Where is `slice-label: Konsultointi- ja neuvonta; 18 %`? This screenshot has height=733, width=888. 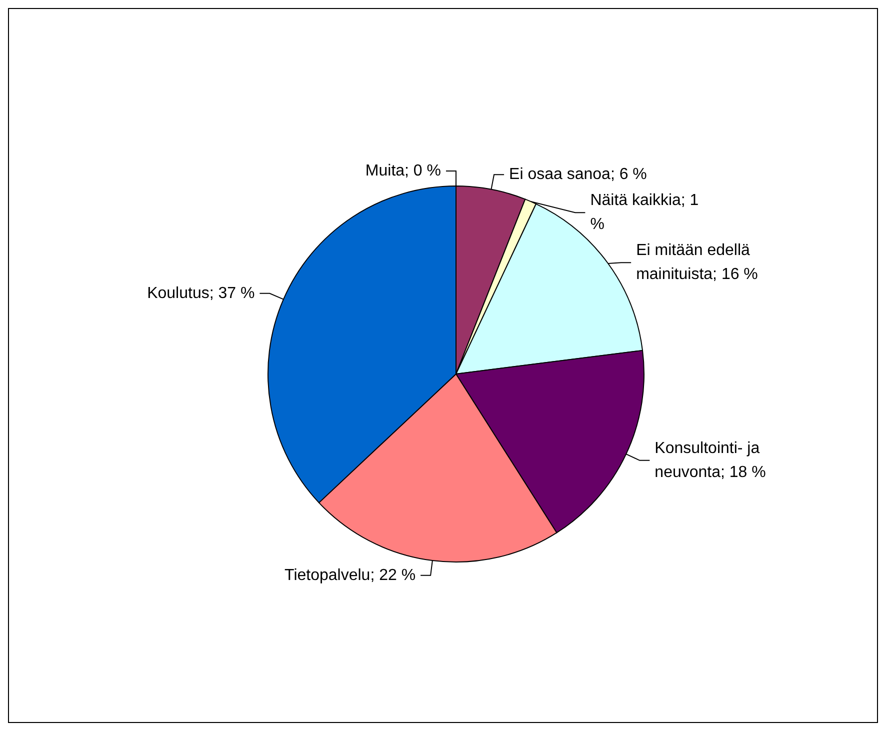
slice-label: Konsultointi- ja neuvonta; 18 % is located at coordinates (710, 460).